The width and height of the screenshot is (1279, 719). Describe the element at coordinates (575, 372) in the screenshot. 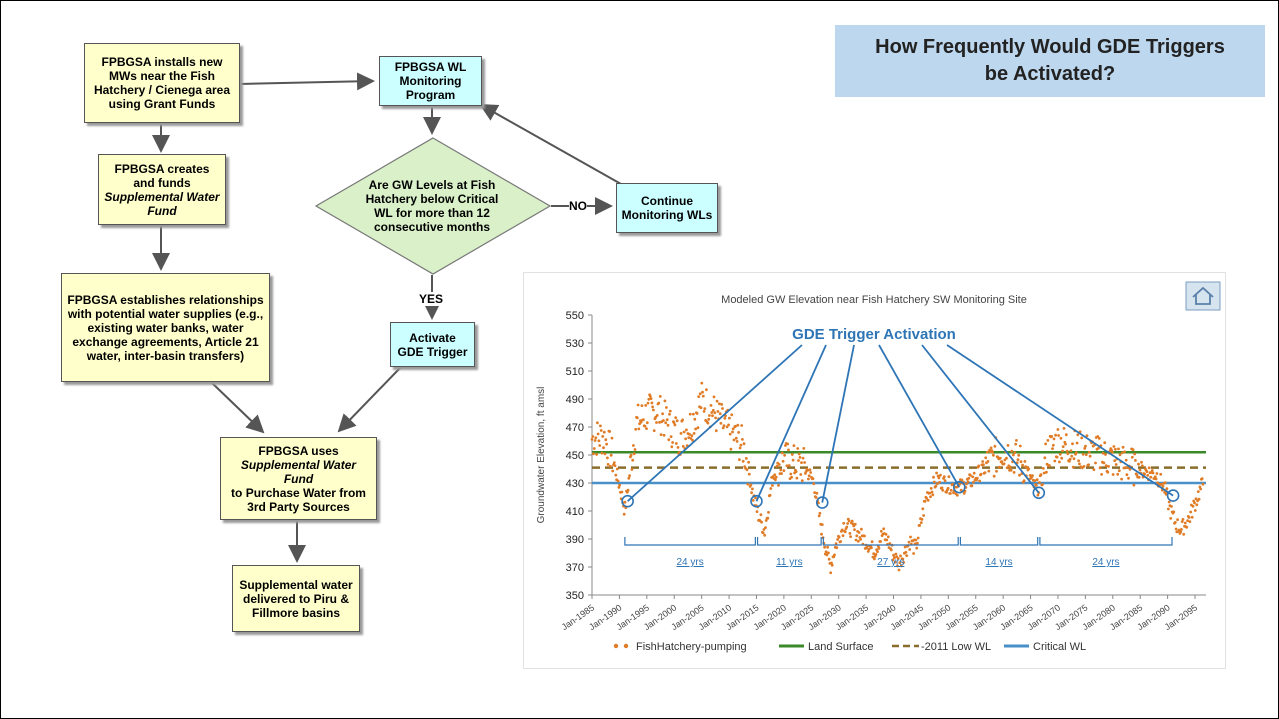

I see `y-tick-label: 510` at that location.